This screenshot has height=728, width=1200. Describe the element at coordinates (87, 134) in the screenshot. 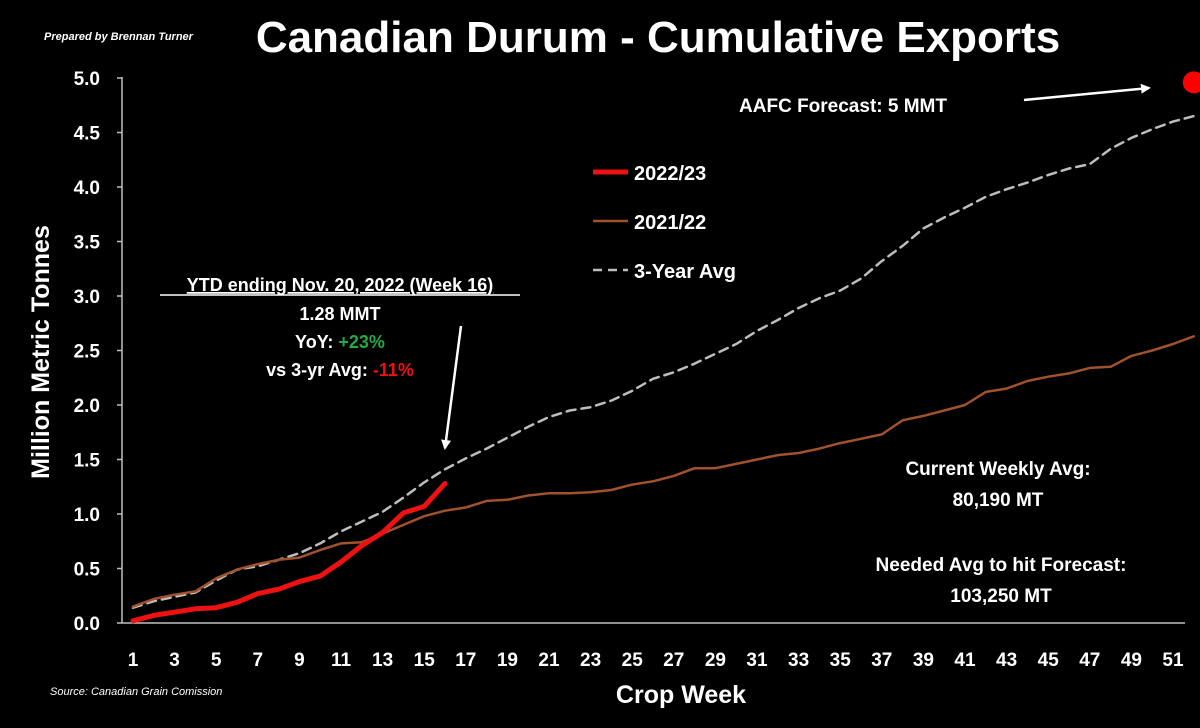

I see `y-tick-label: 4.5` at that location.